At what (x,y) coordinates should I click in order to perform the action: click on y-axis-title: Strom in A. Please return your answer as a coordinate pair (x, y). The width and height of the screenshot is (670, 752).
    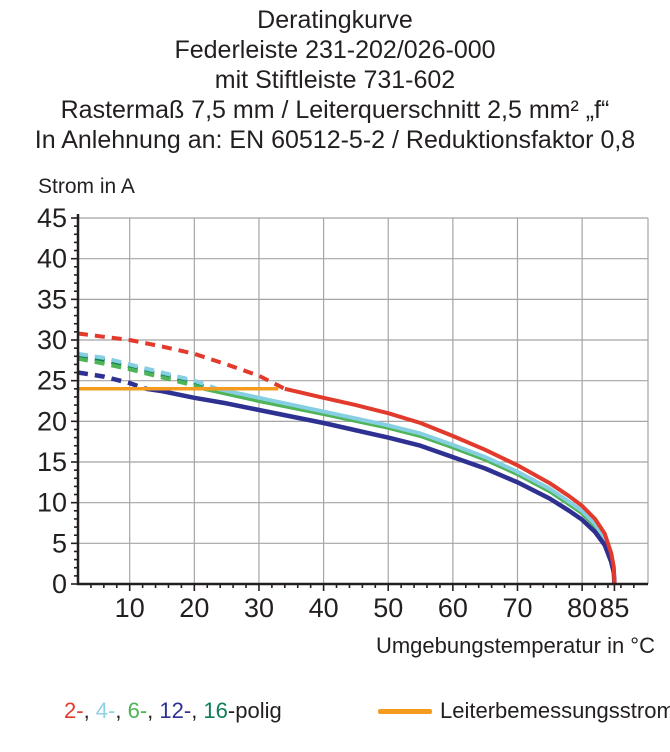
    Looking at the image, I should click on (86, 186).